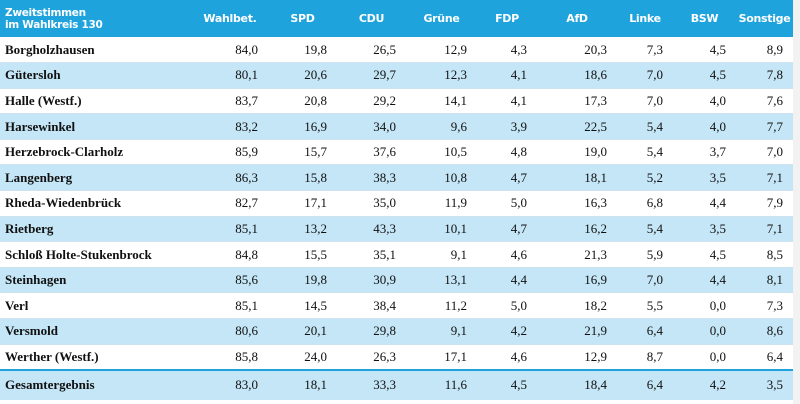  What do you see at coordinates (230, 152) in the screenshot?
I see `table-cell: 85,9` at bounding box center [230, 152].